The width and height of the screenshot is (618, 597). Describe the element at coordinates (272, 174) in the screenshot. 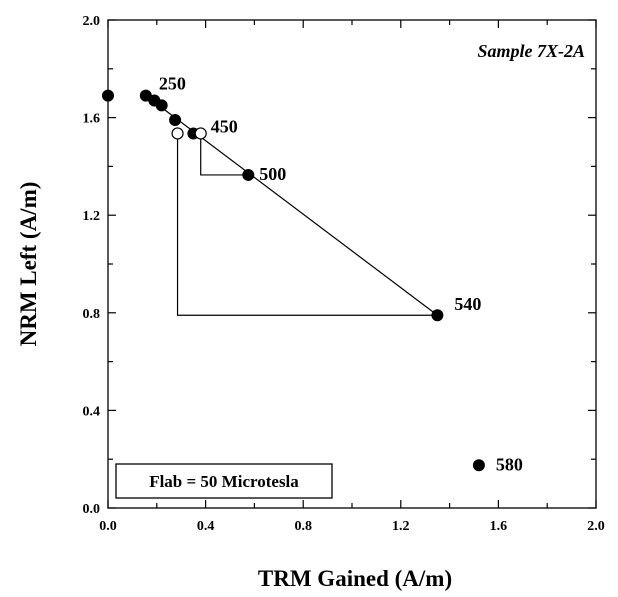

I see `point-label: 500` at that location.